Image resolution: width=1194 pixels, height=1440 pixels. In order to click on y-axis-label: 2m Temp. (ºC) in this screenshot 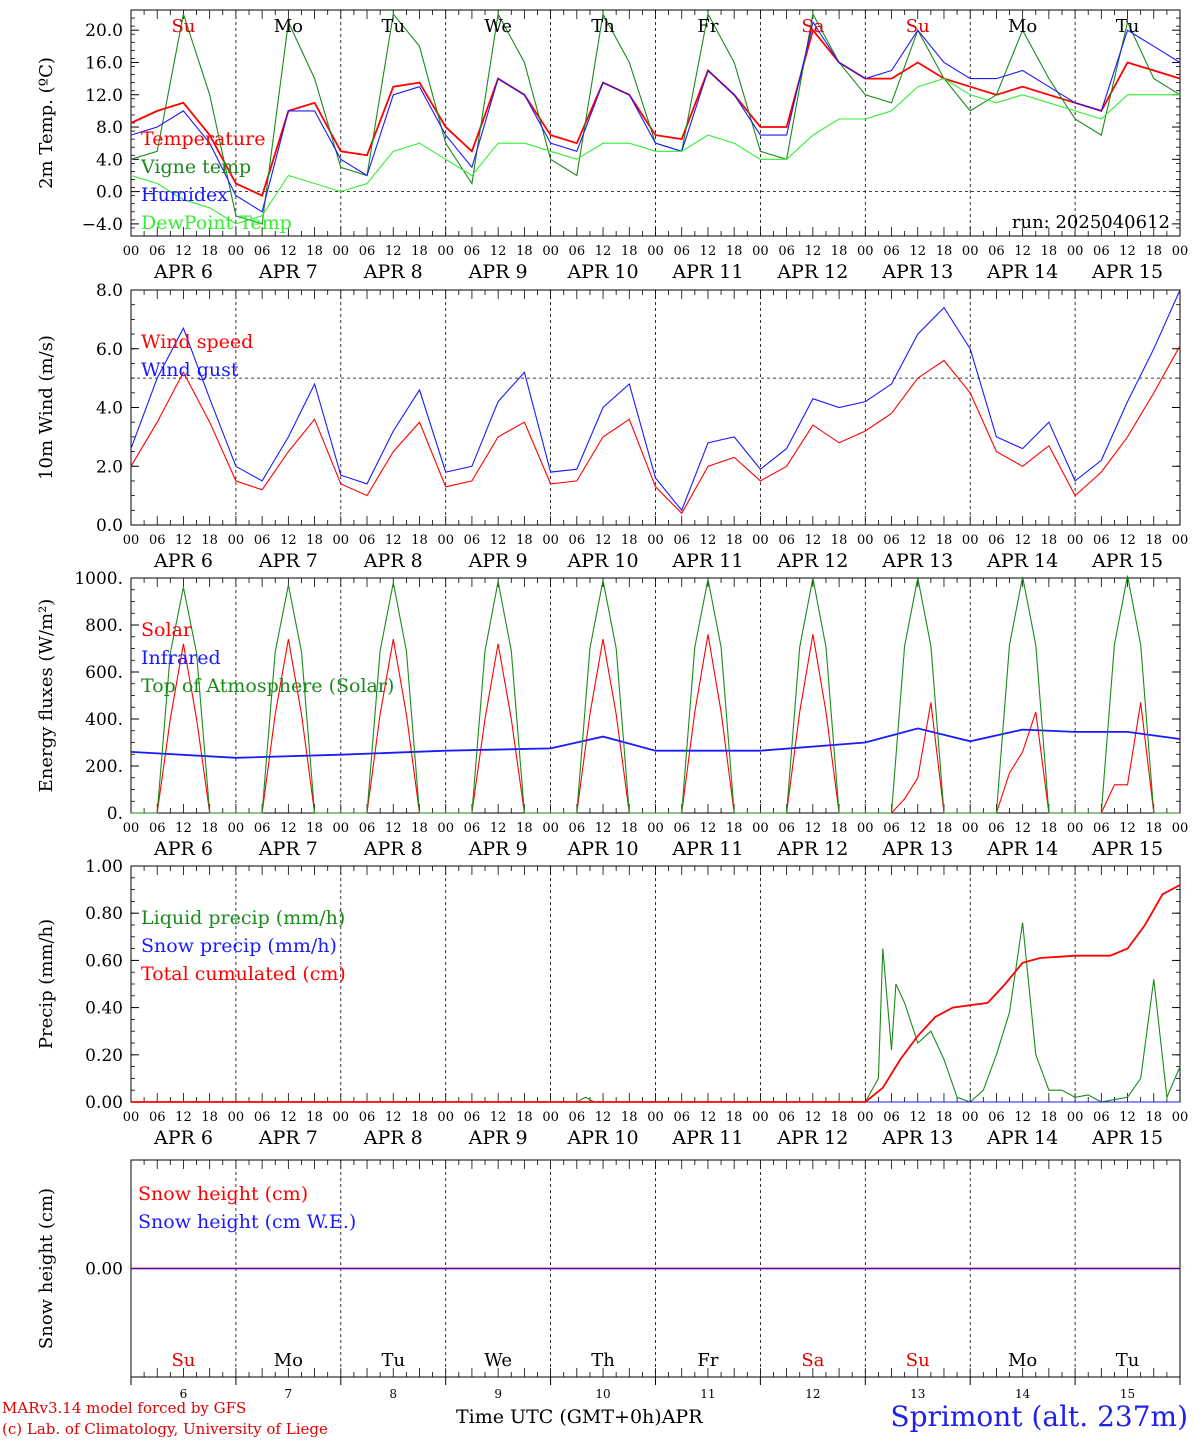, I will do `click(46, 123)`.